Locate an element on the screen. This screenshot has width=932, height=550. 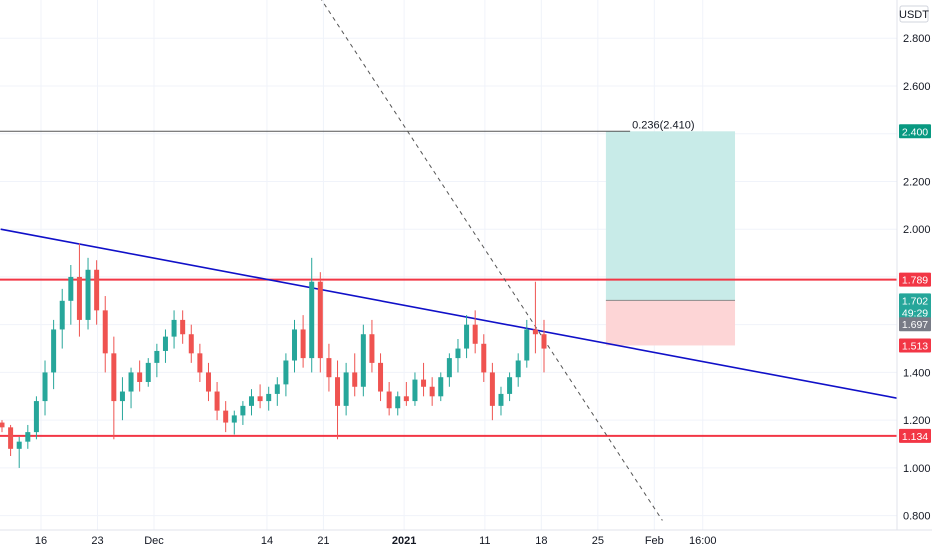
live-price-badge: 1.702 is located at coordinates (915, 300).